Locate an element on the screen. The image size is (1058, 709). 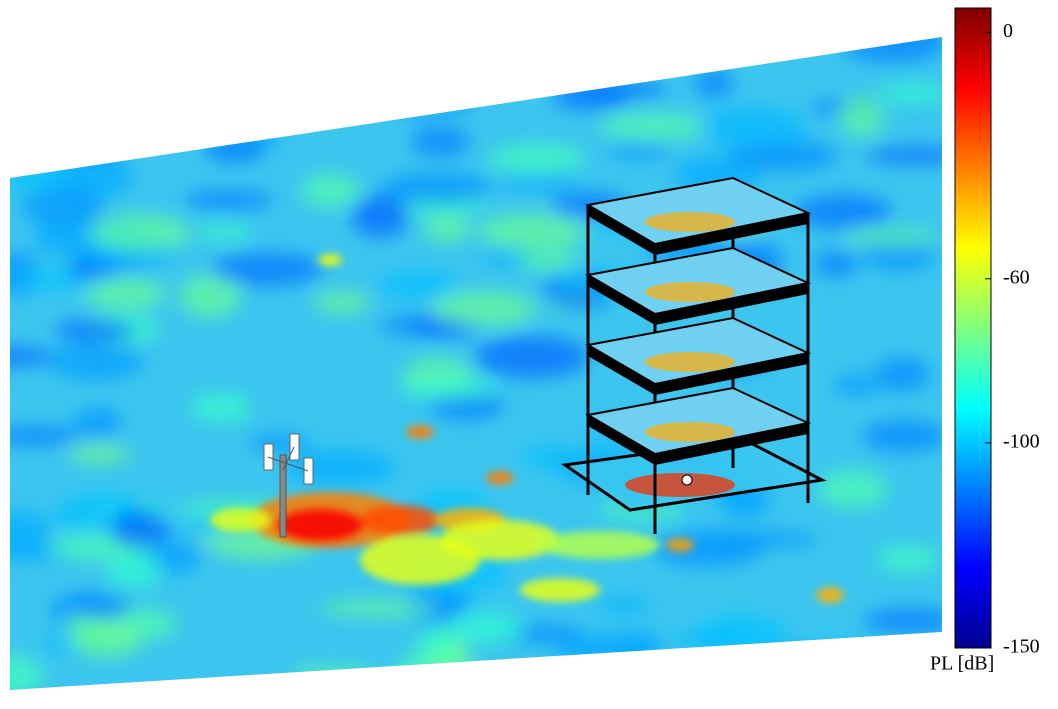
receiver is located at coordinates (687, 480).